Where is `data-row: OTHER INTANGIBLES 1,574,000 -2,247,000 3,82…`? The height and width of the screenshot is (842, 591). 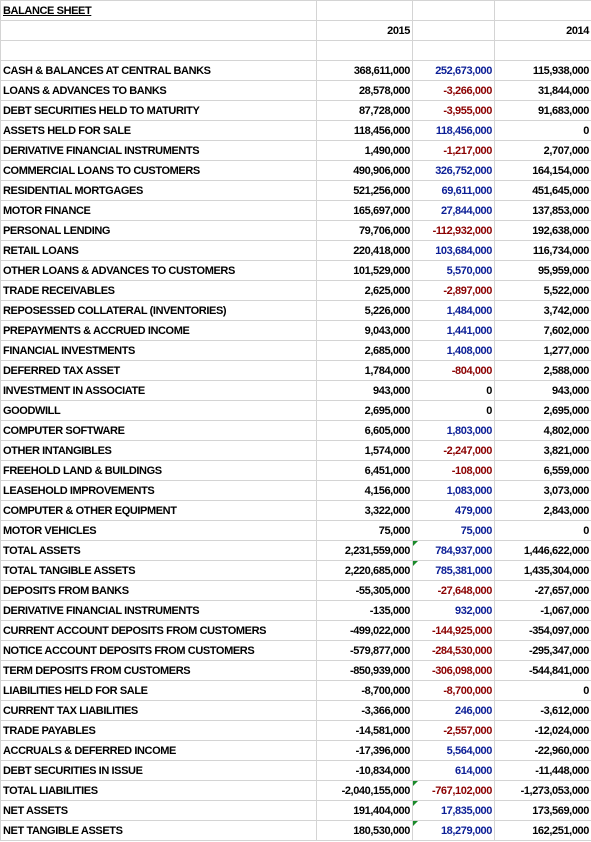 data-row: OTHER INTANGIBLES 1,574,000 -2,247,000 3,82… is located at coordinates (295, 450).